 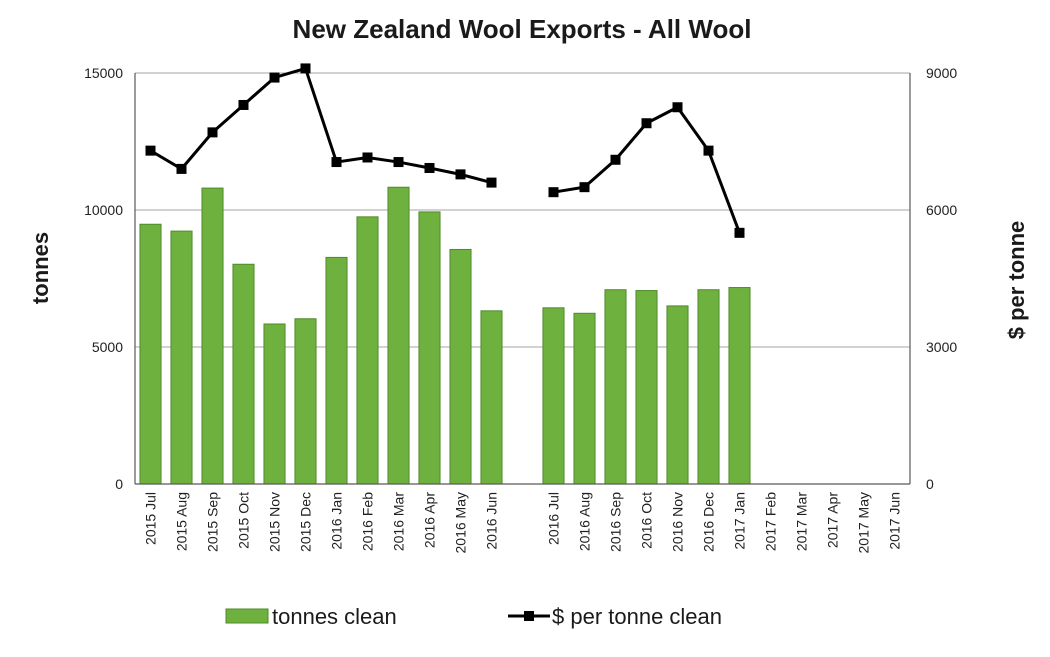 I want to click on x-tick-label: 2016 Oct, so click(x=647, y=520).